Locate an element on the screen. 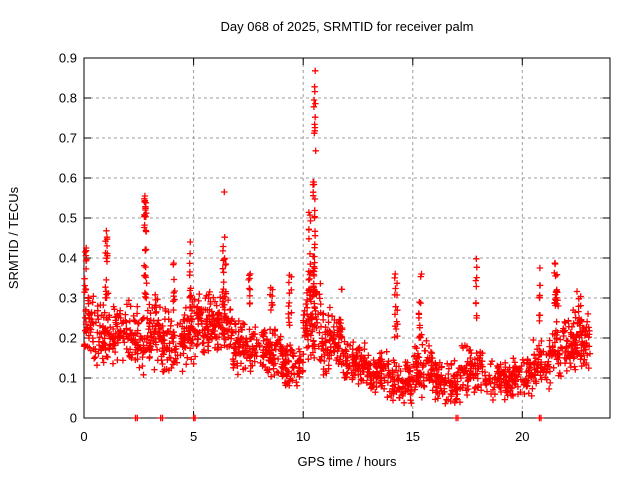 The height and width of the screenshot is (480, 640). x-tick-label: 10 is located at coordinates (303, 436).